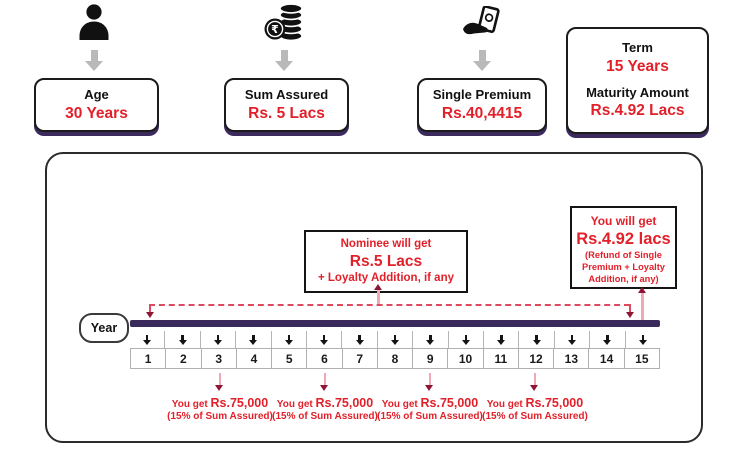 The image size is (740, 450). Describe the element at coordinates (430, 358) in the screenshot. I see `year-cell: 9` at that location.